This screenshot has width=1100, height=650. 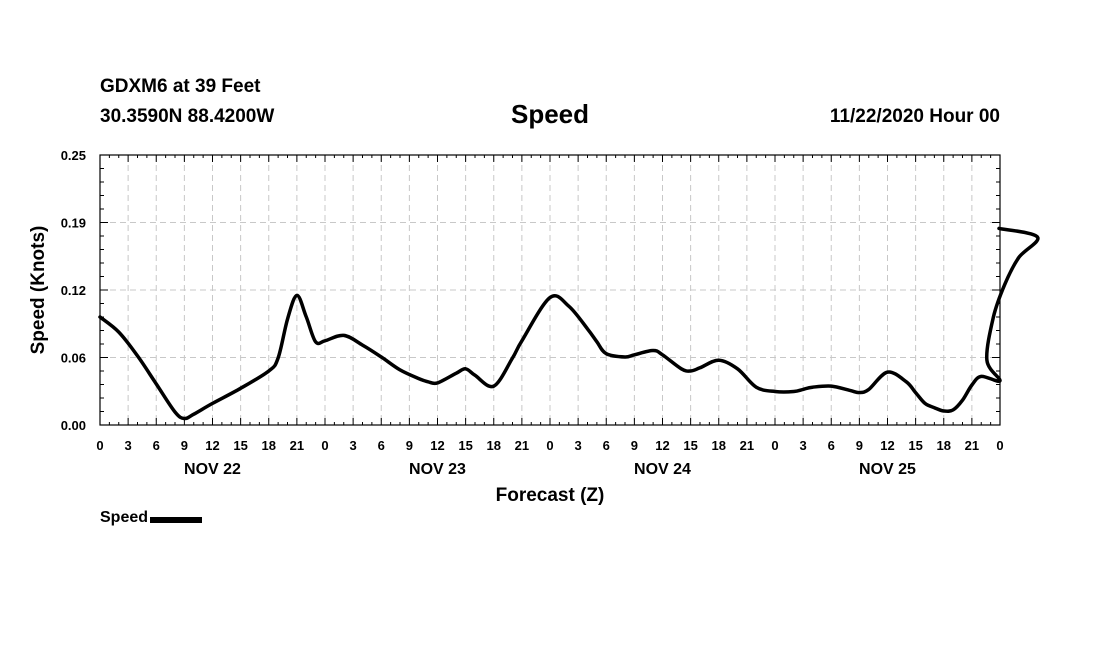 What do you see at coordinates (187, 116) in the screenshot?
I see `coordinates-label: 30.3590N 88.4200W` at bounding box center [187, 116].